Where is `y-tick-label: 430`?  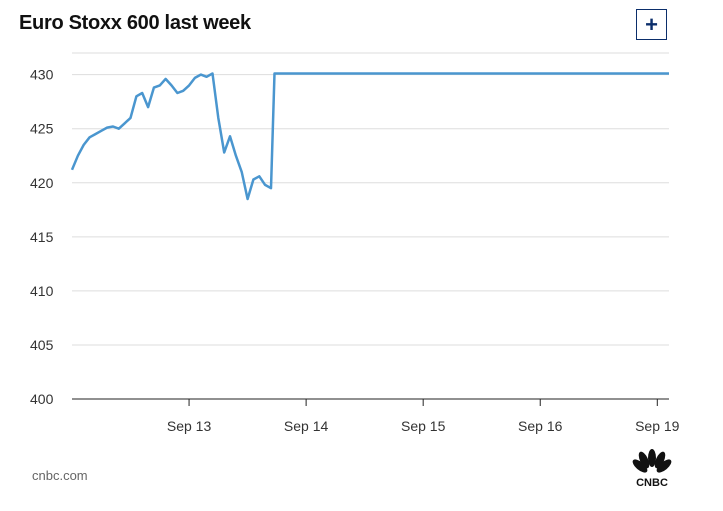 y-tick-label: 430 is located at coordinates (42, 75).